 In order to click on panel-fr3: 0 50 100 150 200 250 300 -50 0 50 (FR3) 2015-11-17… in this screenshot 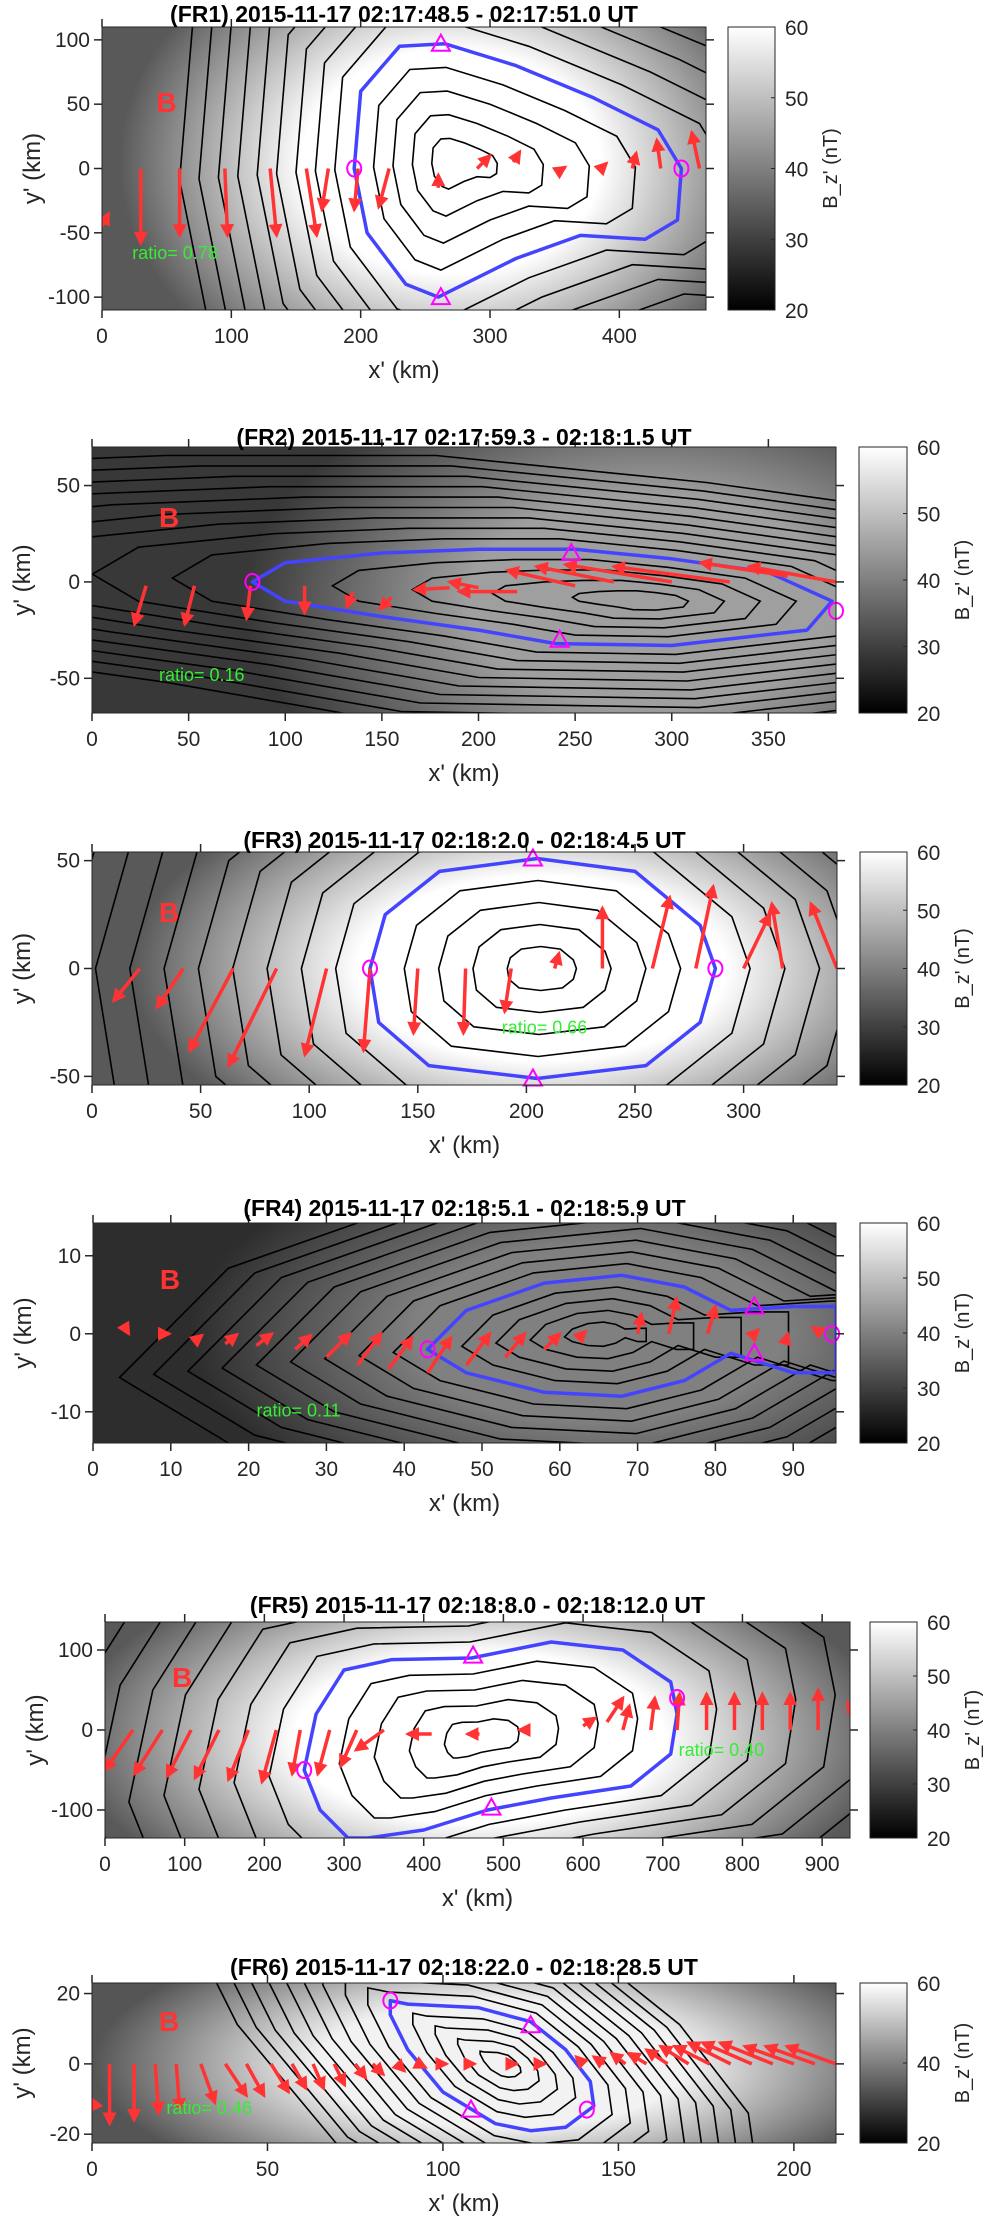, I will do `click(491, 993)`.